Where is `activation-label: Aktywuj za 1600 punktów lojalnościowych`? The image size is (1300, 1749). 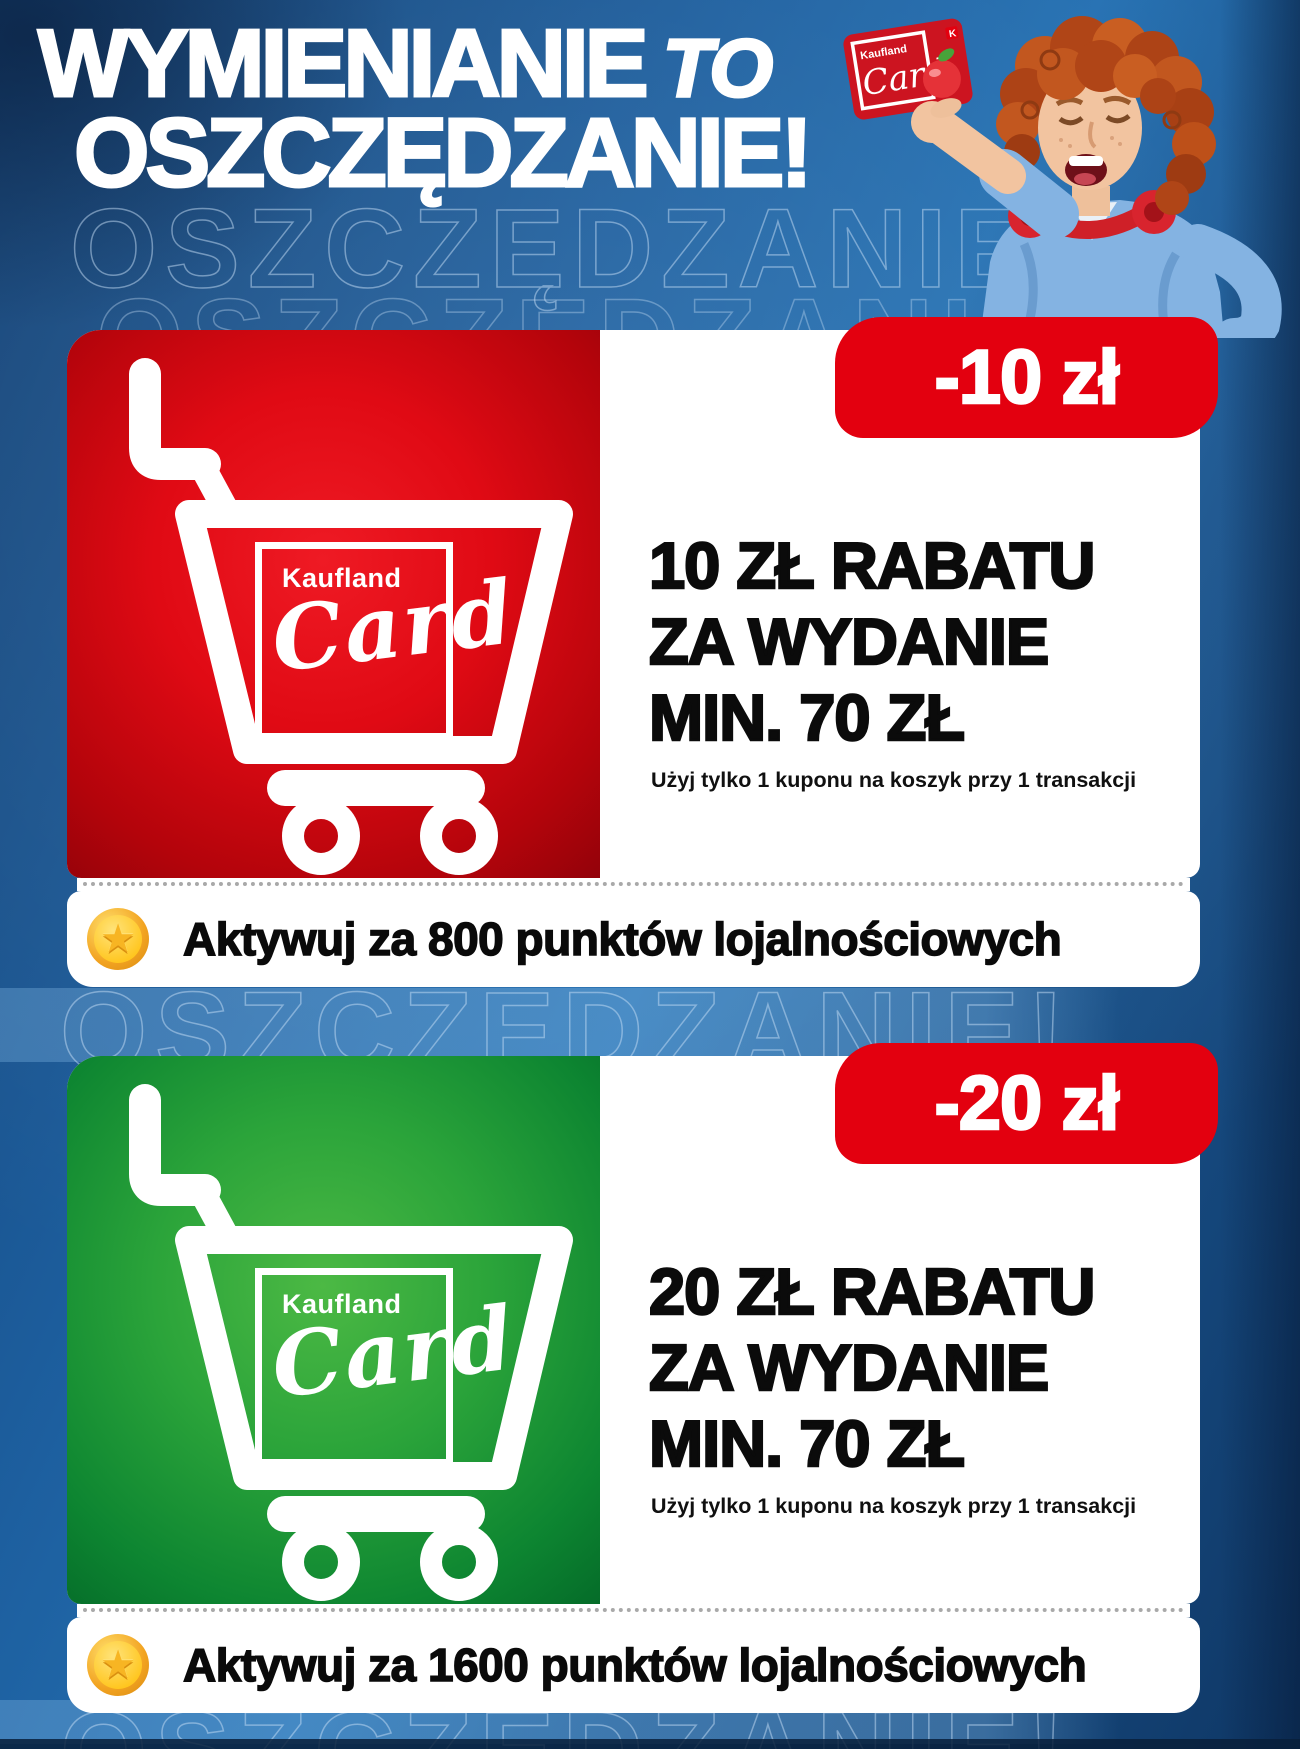 activation-label: Aktywuj za 1600 punktów lojalnościowych is located at coordinates (634, 1665).